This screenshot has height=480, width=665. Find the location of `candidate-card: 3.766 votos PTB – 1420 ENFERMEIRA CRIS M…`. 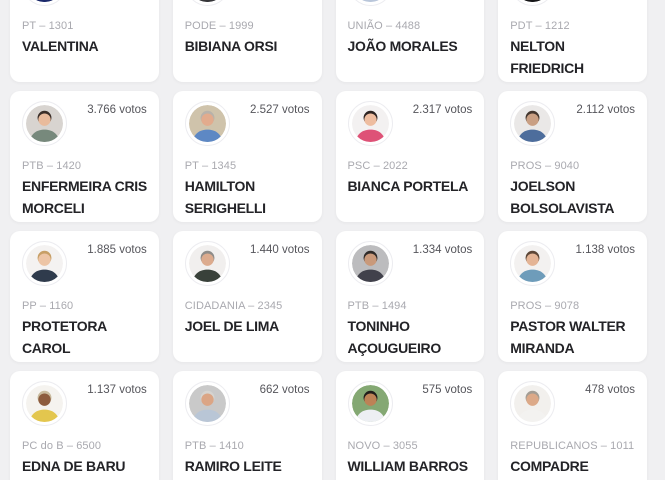

candidate-card: 3.766 votos PTB – 1420 ENFERMEIRA CRIS M… is located at coordinates (84, 156).